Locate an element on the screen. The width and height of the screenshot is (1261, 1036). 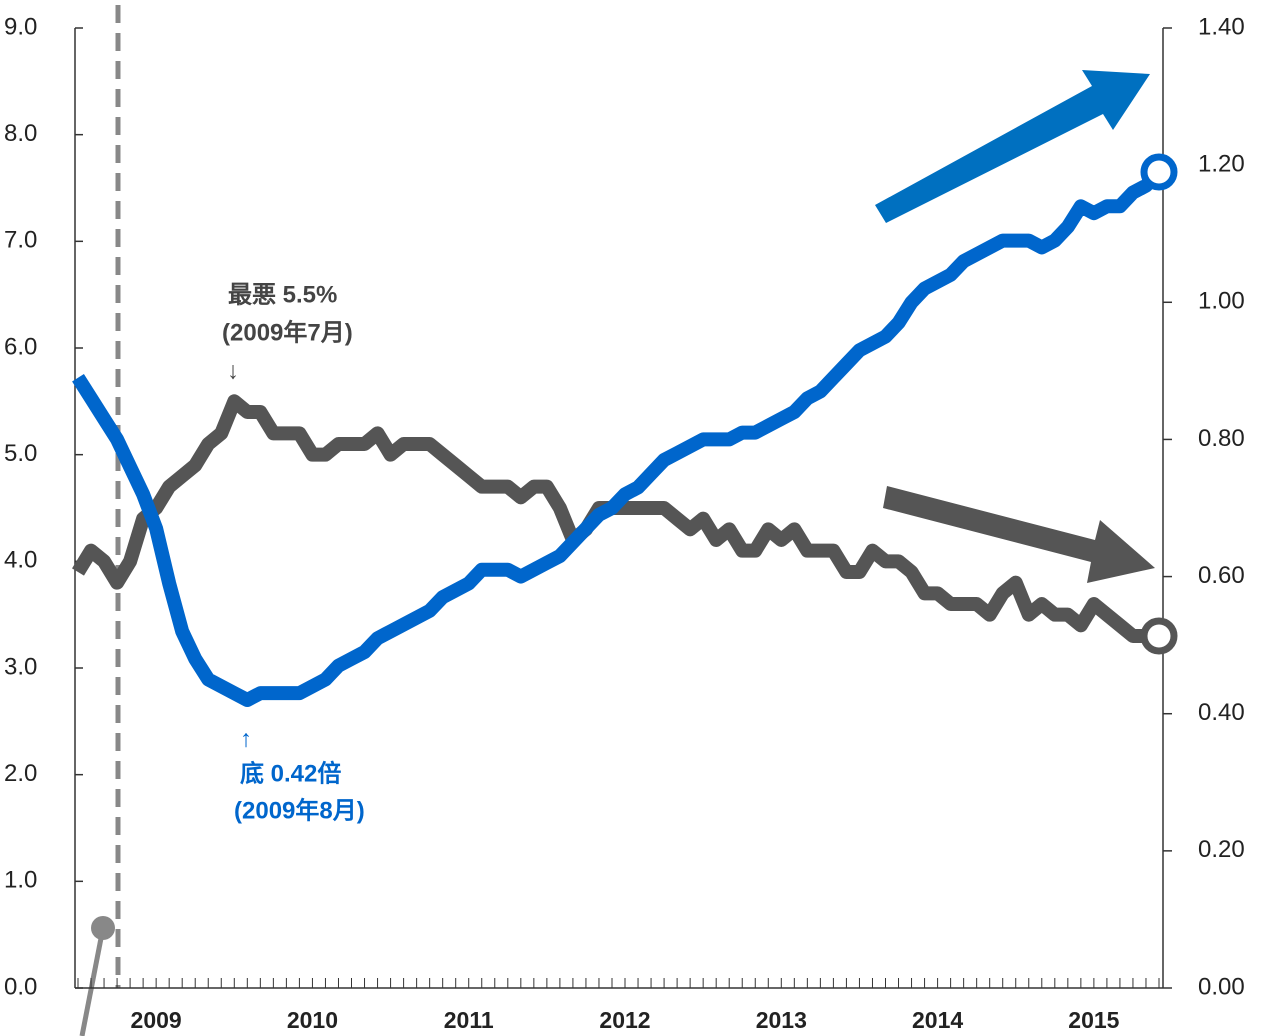
annotation: (2009年7月) is located at coordinates (287, 332).